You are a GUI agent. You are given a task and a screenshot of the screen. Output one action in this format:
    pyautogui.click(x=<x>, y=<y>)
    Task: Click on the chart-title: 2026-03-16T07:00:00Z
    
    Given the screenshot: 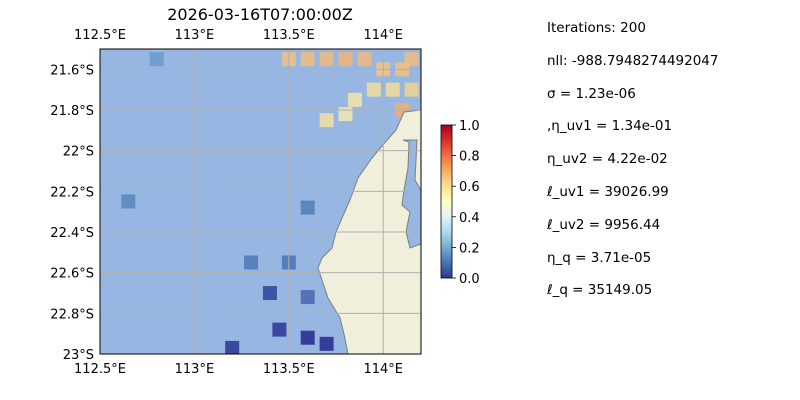 What is the action you would take?
    pyautogui.click(x=260, y=14)
    